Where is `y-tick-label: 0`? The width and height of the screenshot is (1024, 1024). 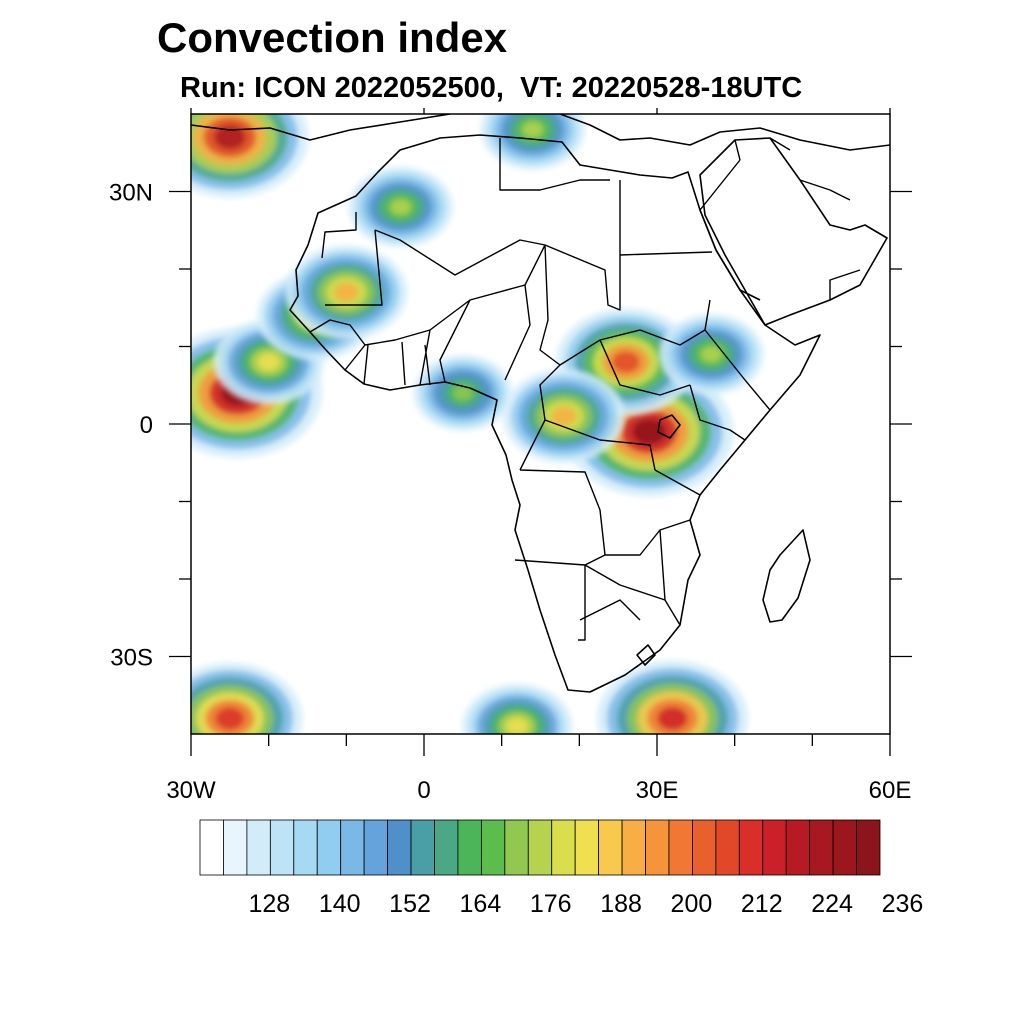
y-tick-label: 0 is located at coordinates (146, 425).